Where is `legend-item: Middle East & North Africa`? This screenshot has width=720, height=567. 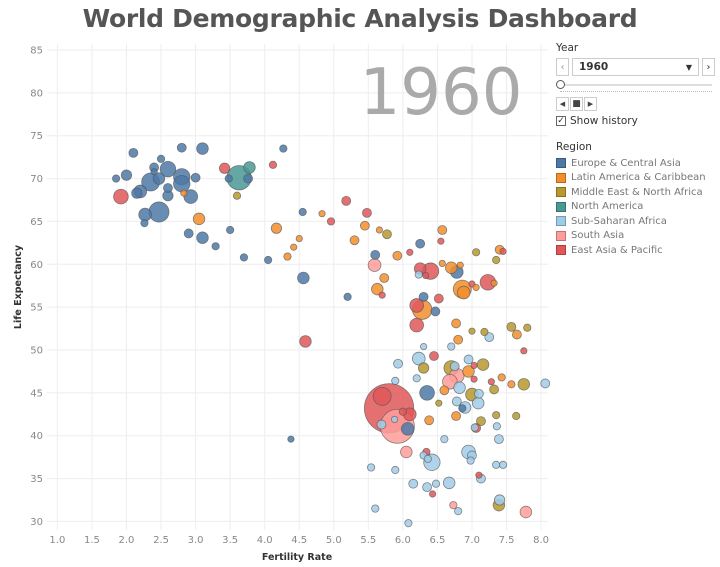 legend-item: Middle East & North Africa is located at coordinates (636, 192).